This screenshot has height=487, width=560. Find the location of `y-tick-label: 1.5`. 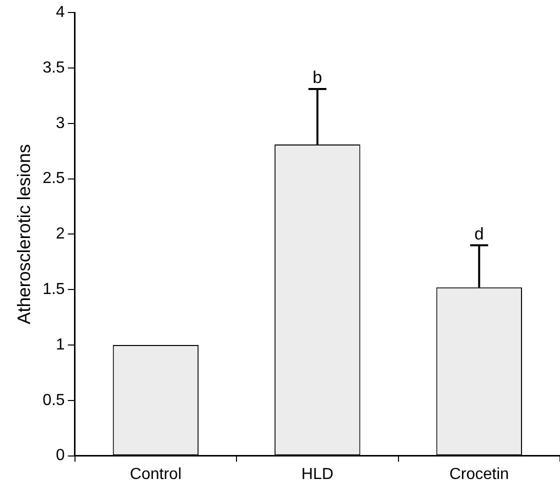

y-tick-label: 1.5 is located at coordinates (53, 289).